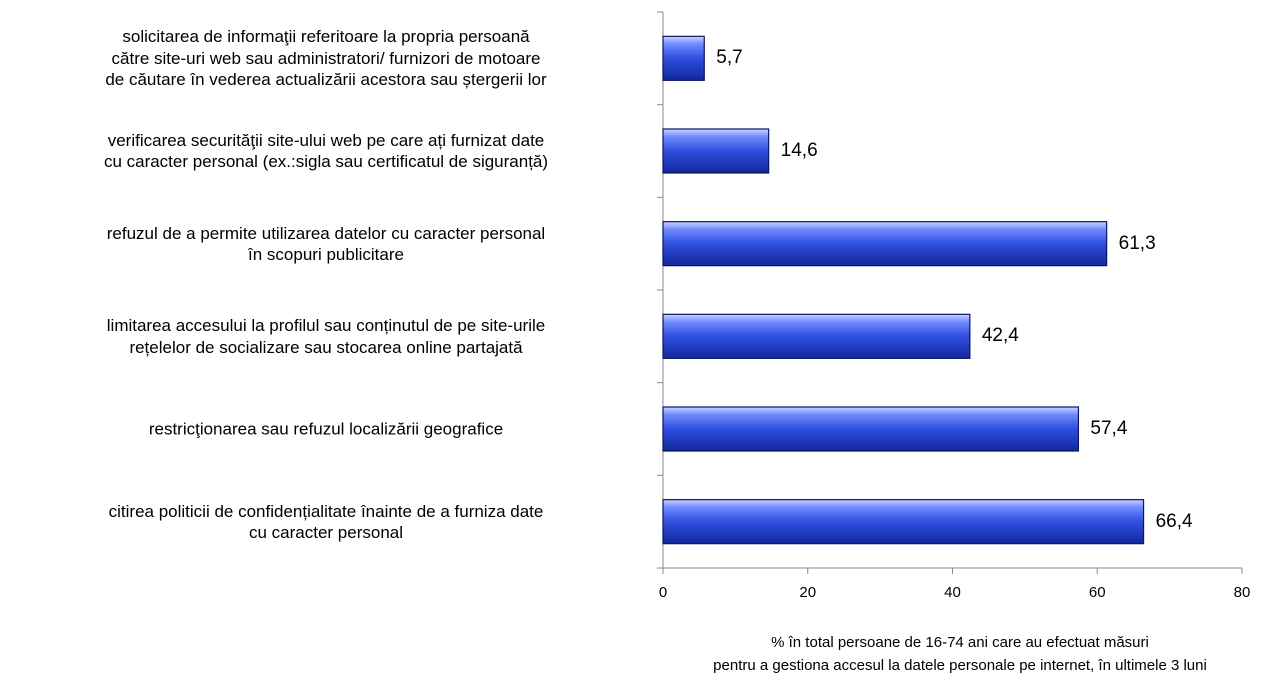  Describe the element at coordinates (952, 592) in the screenshot. I see `x-tick-label: 40` at that location.